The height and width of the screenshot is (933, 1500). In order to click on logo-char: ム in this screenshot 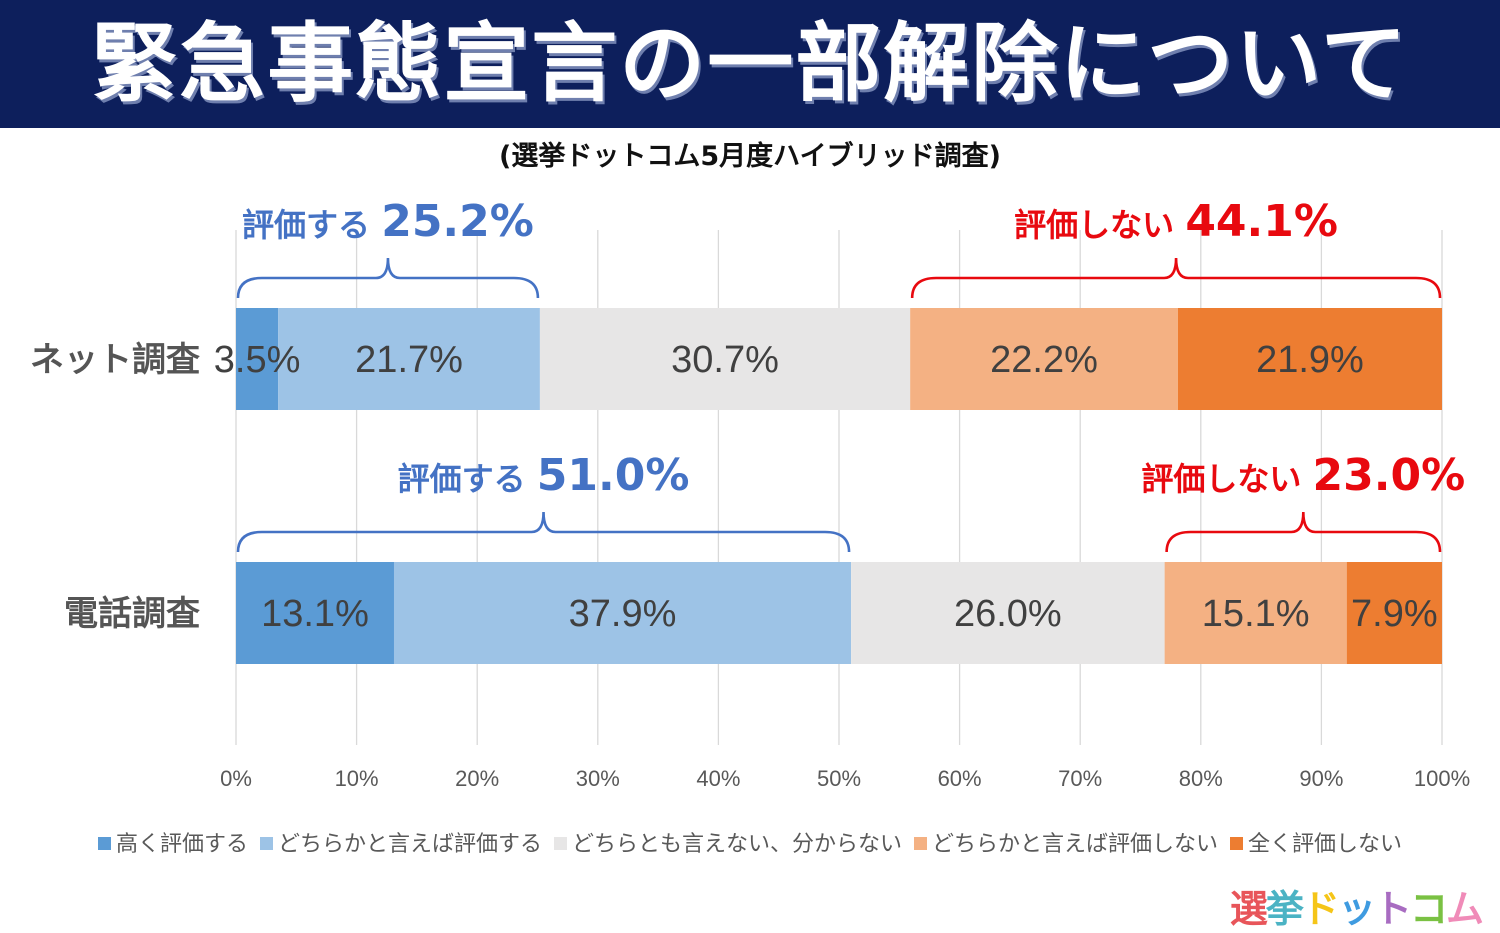, I will do `click(1464, 909)`.